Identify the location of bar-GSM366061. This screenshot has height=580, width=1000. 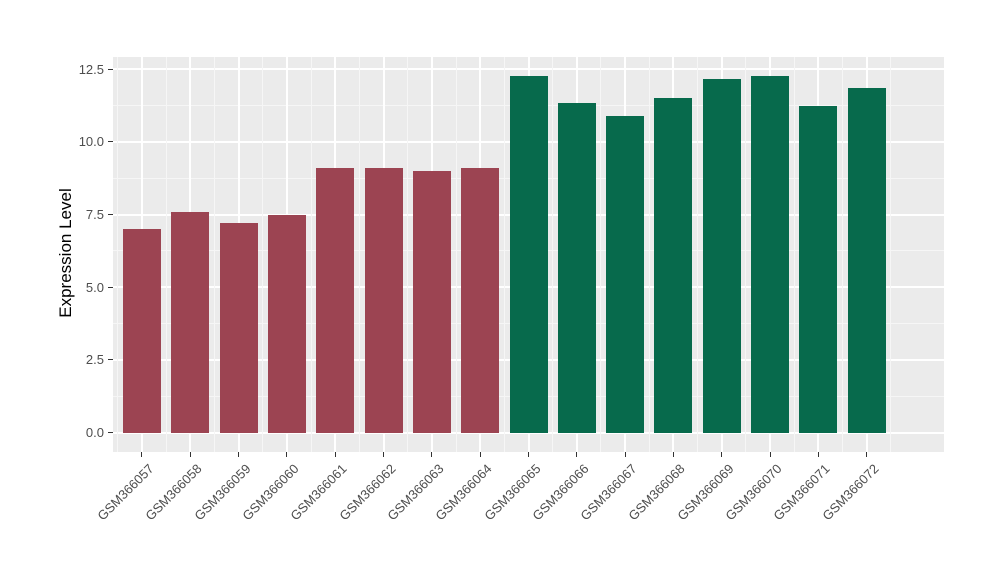
(335, 300).